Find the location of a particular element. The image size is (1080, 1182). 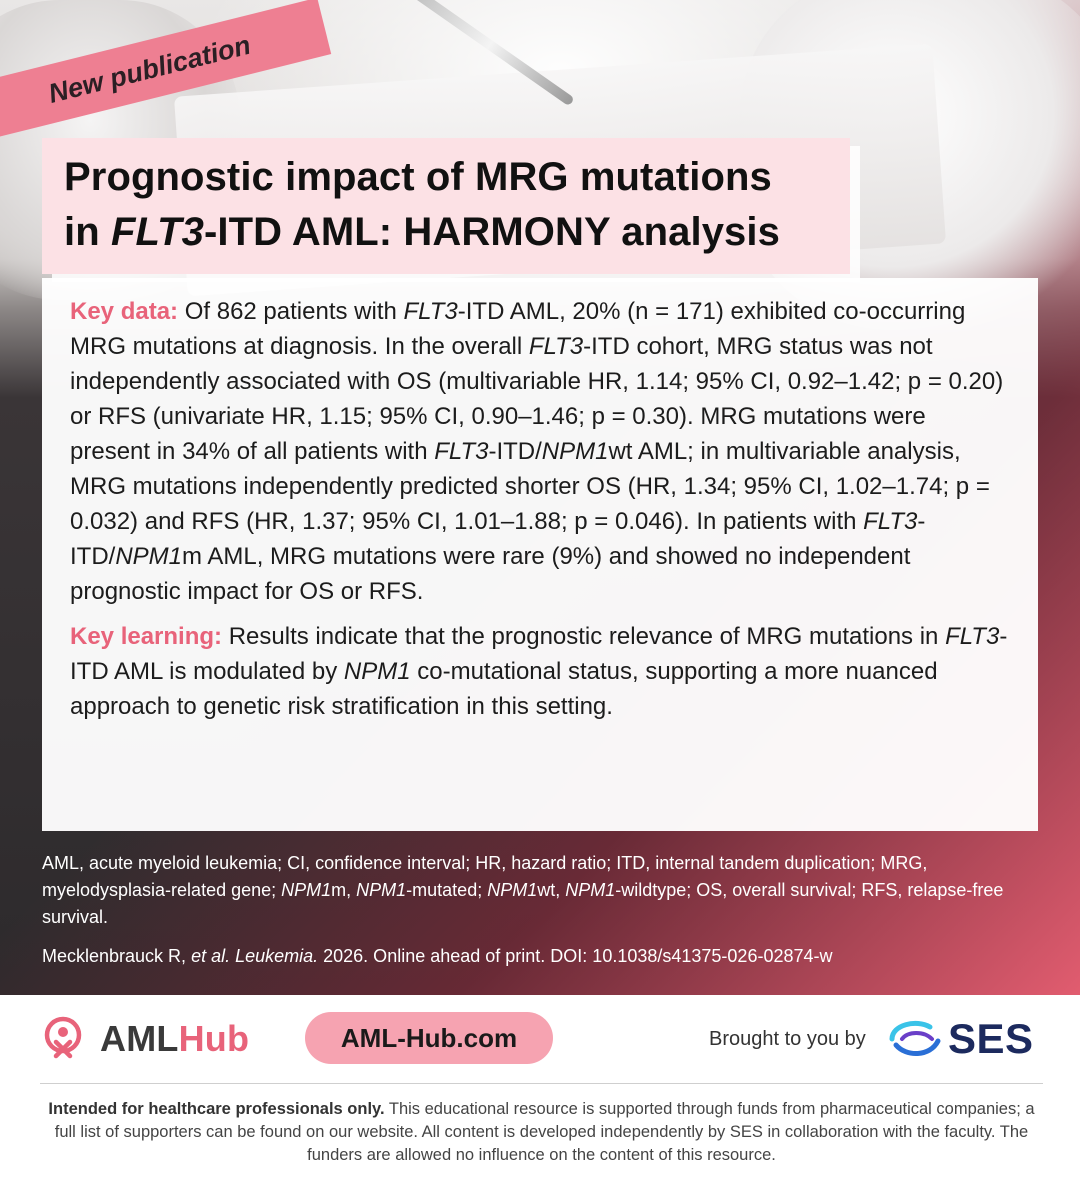

title-line-1: Prognostic impact of MRG mutations is located at coordinates (418, 177).